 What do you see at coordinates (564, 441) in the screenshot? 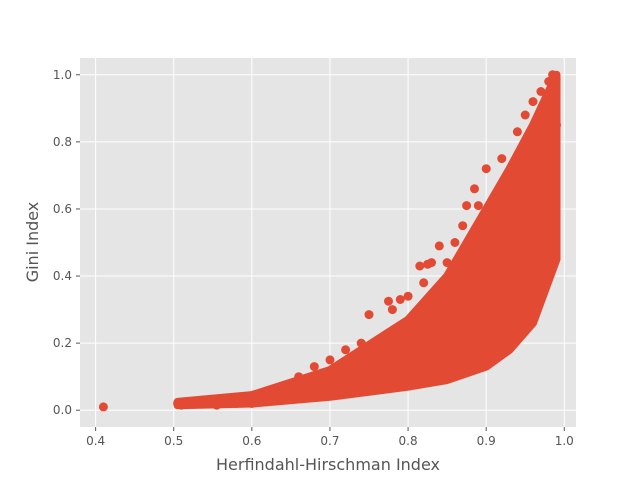
I see `x-tick-label: 1.0` at bounding box center [564, 441].